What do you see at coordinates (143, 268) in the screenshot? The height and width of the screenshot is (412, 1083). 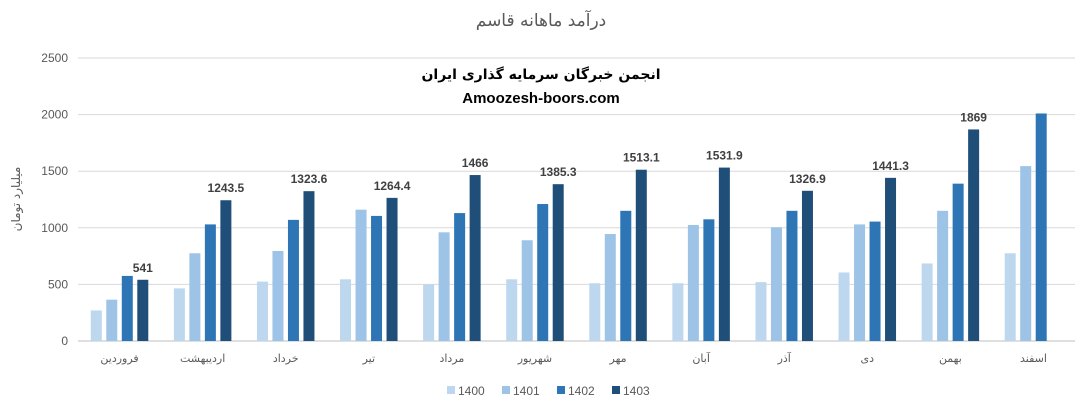 I see `data-label: 541` at bounding box center [143, 268].